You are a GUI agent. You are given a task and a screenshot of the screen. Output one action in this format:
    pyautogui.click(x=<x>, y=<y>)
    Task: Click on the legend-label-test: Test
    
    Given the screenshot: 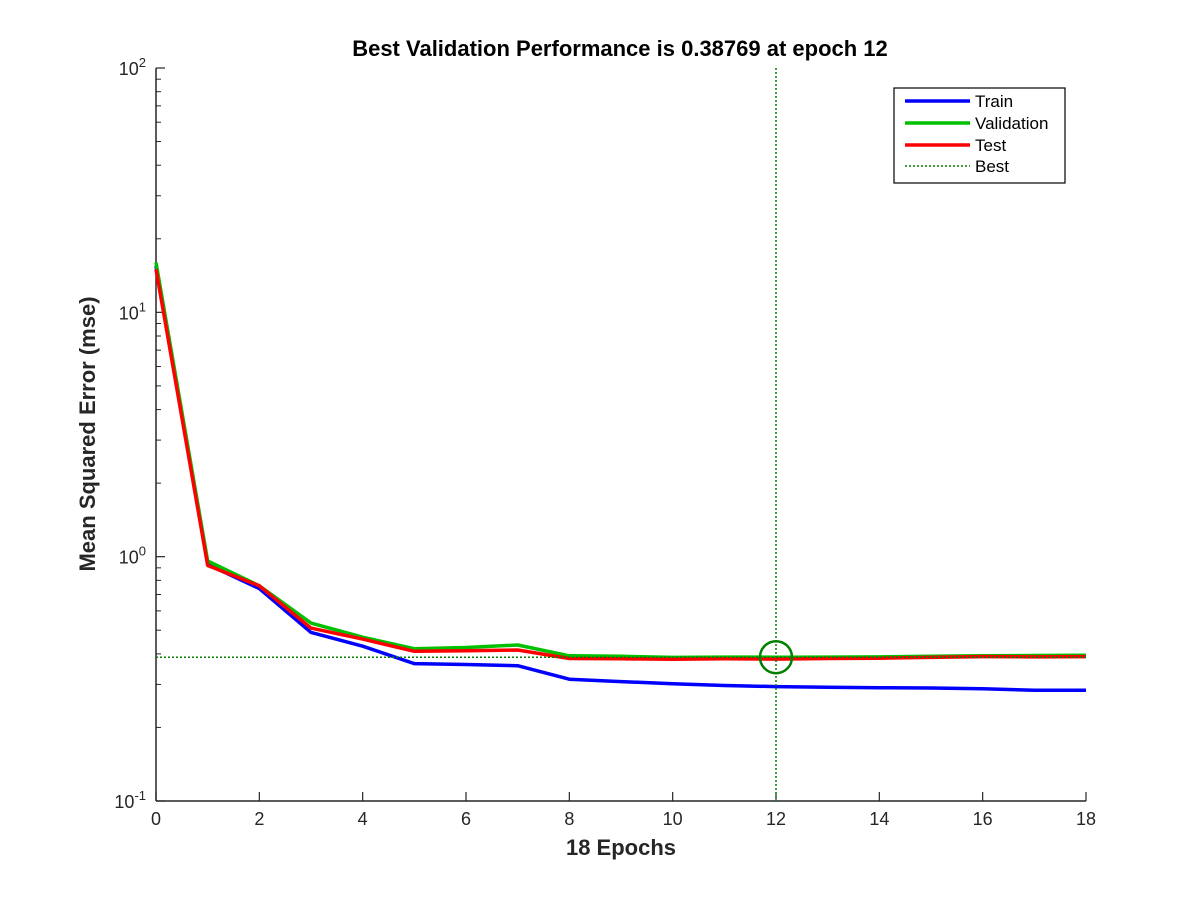 What is the action you would take?
    pyautogui.click(x=990, y=145)
    